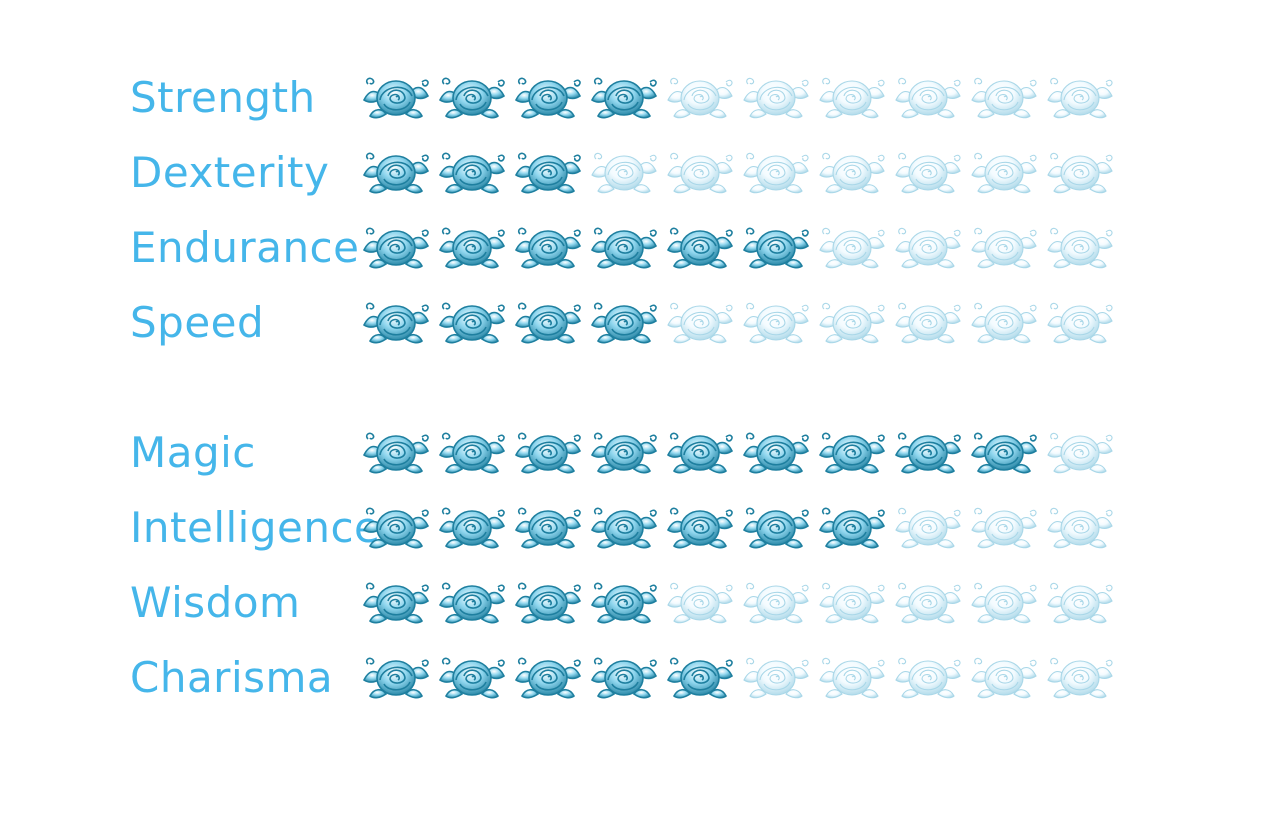  I want to click on stat-label: Strength, so click(223, 97).